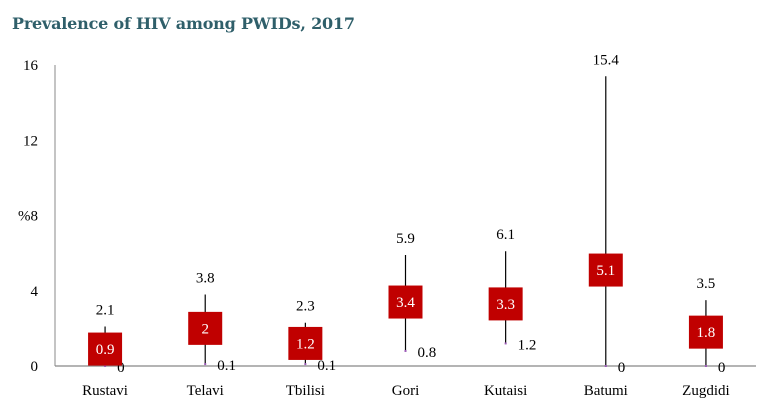 The image size is (780, 420). Describe the element at coordinates (406, 391) in the screenshot. I see `x-tick-label: Gori` at that location.